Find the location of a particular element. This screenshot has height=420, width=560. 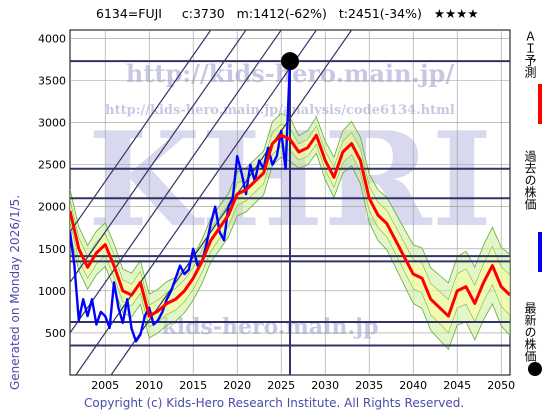

x-tick-label: 2025 is located at coordinates (281, 385).